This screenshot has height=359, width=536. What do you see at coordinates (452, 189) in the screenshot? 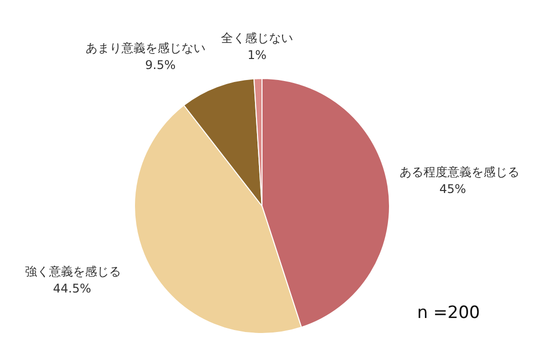
I see `data-label: 45%` at bounding box center [452, 189].